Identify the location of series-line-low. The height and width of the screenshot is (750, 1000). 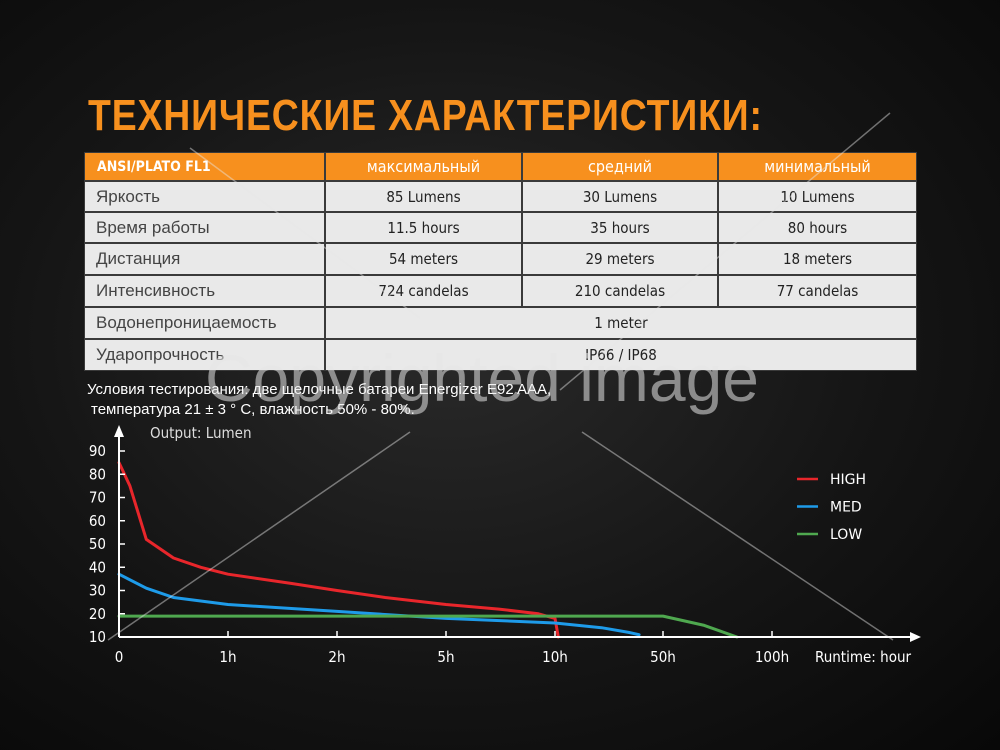
(428, 626).